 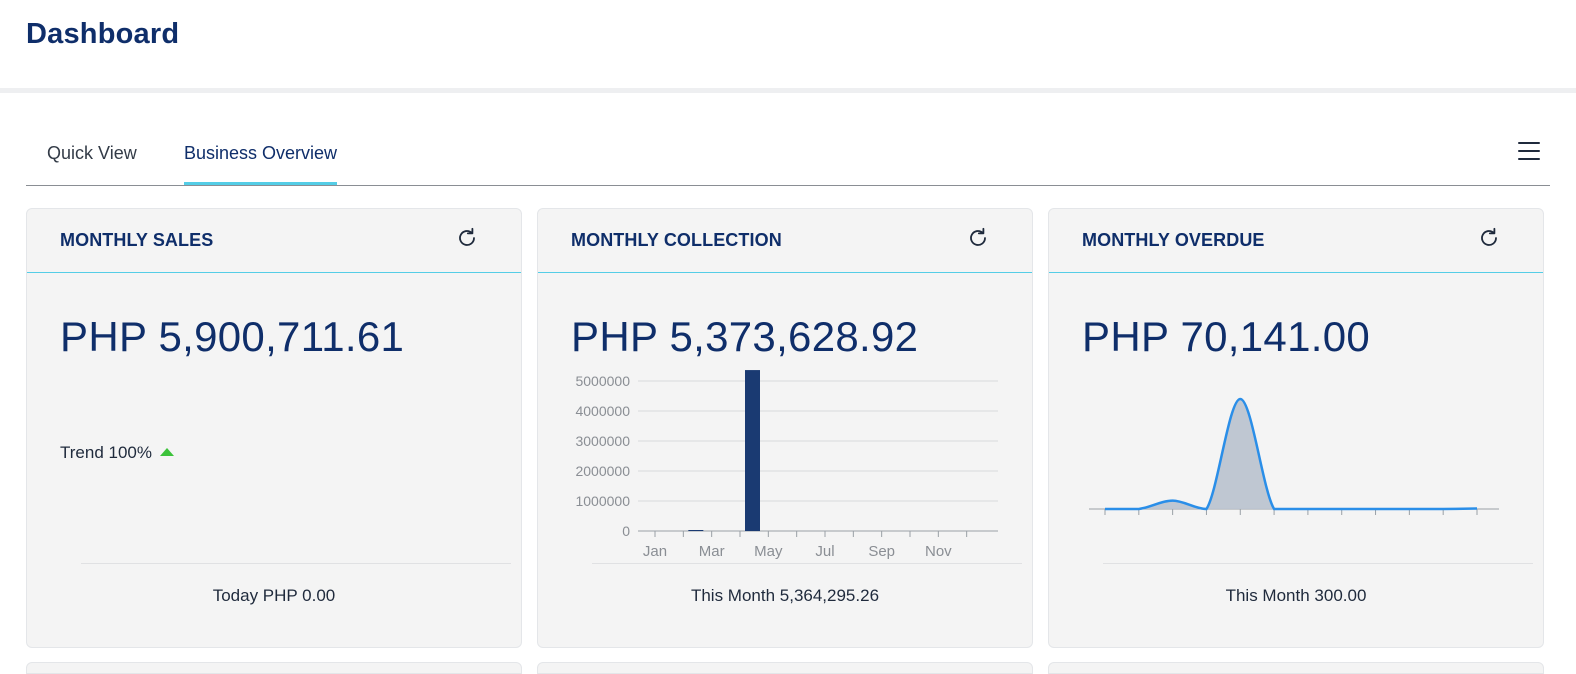 What do you see at coordinates (712, 551) in the screenshot?
I see `x-tick-label: Mar` at bounding box center [712, 551].